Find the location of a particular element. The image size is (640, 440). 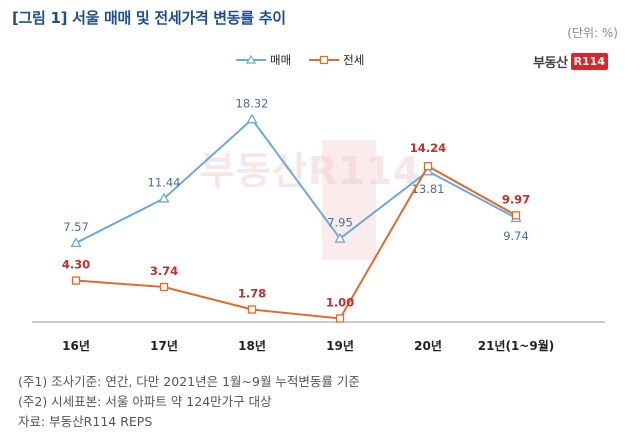

legend-line-jeonse-icon is located at coordinates (324, 60).